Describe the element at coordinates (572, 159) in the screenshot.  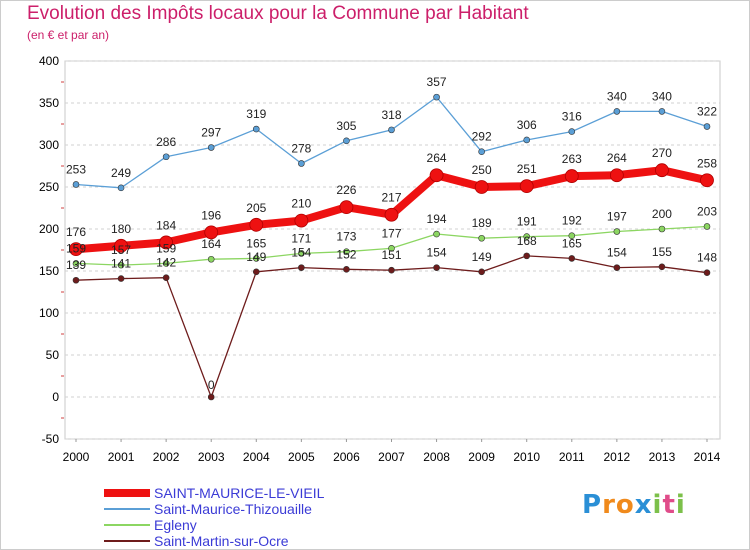
I see `data-label: 263` at that location.